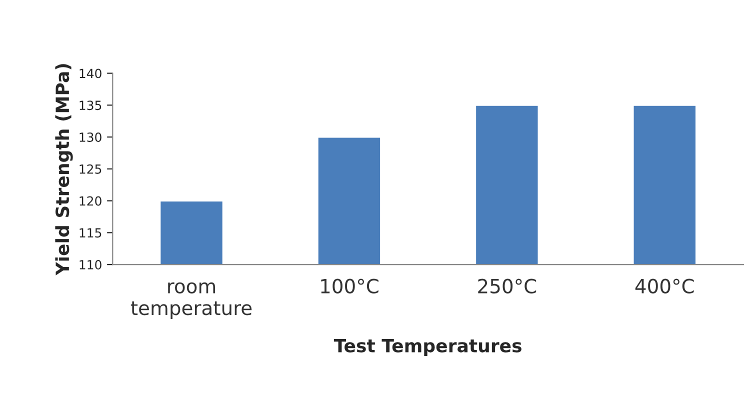 This screenshot has height=407, width=751. Describe the element at coordinates (664, 286) in the screenshot. I see `x-tick-label: 400°C` at that location.